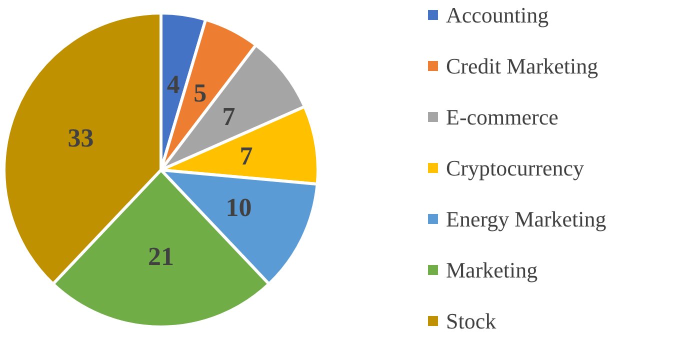  Describe the element at coordinates (173, 85) in the screenshot. I see `data-label: 4` at that location.